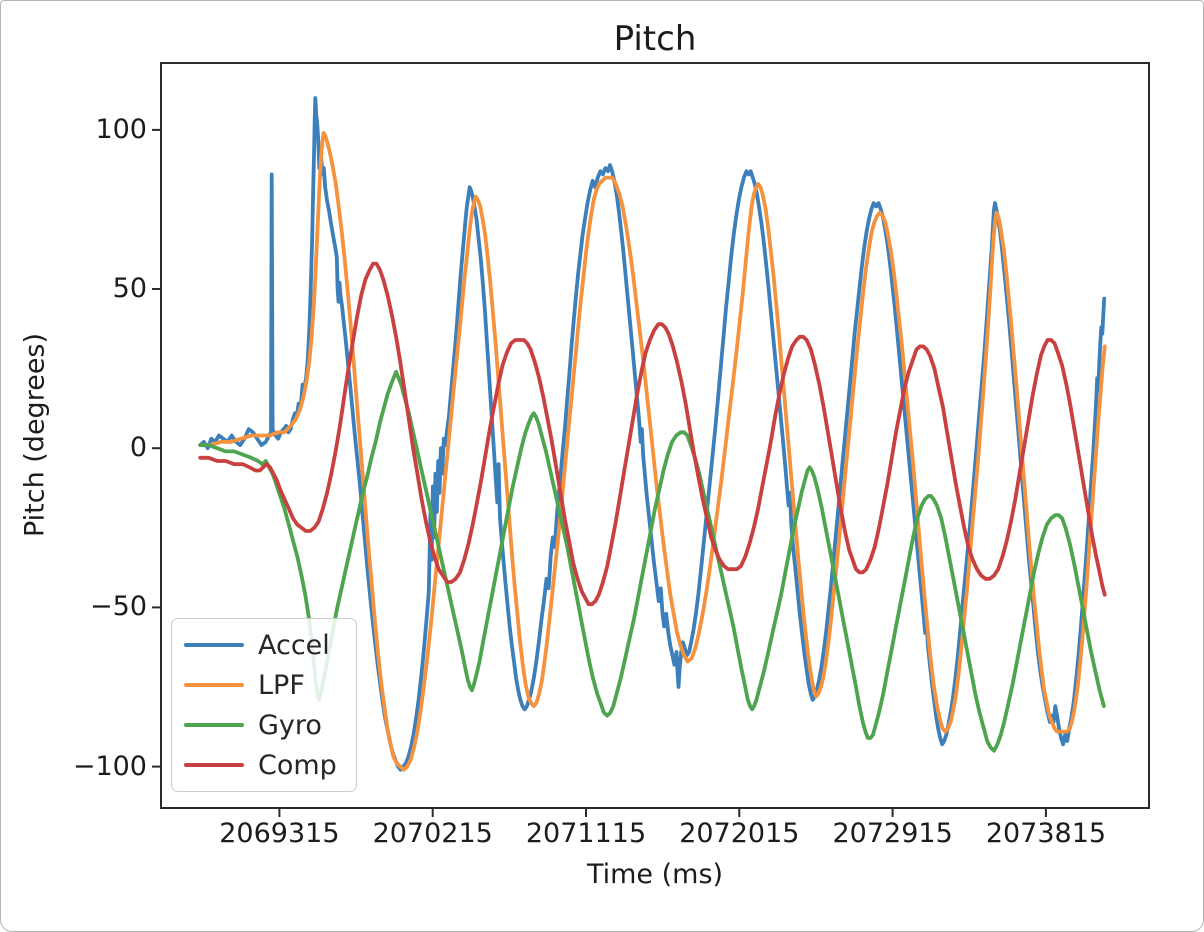  I want to click on y-tick-label: 100, so click(121, 129).